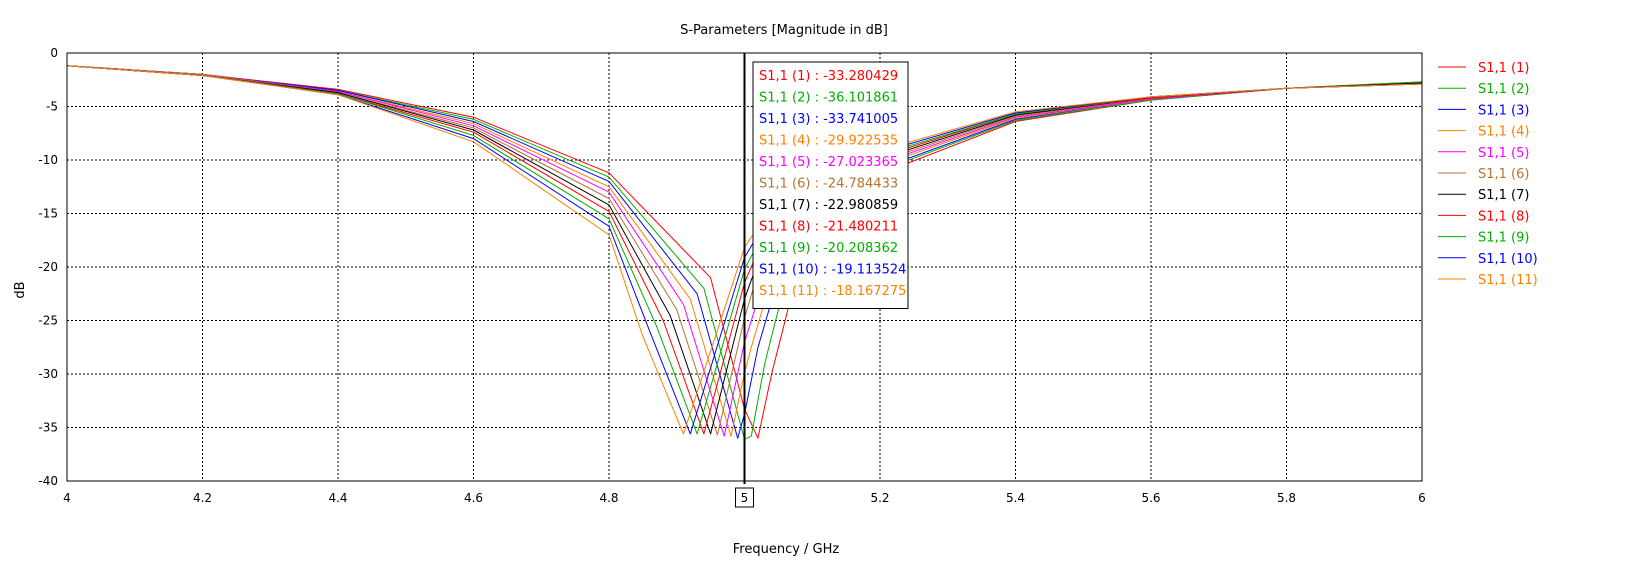 The height and width of the screenshot is (563, 1648). I want to click on x-tick-label: 5.6, so click(1150, 498).